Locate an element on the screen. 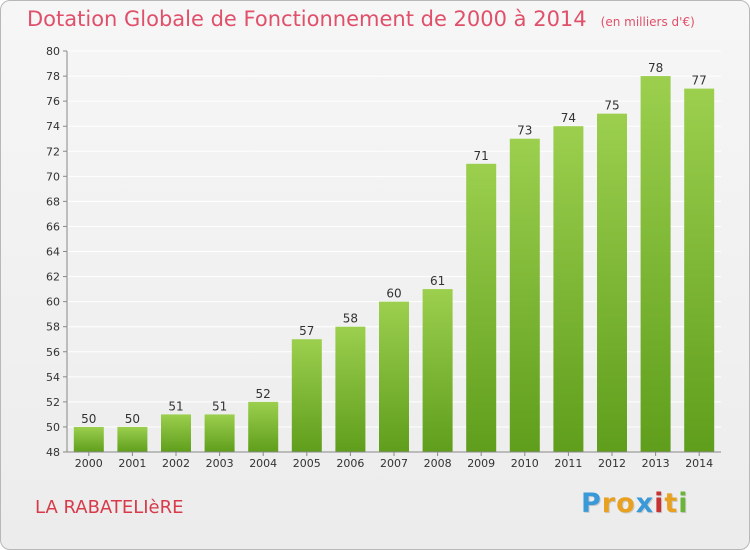 This screenshot has height=550, width=750. commune-name: LA RABATELIèRE is located at coordinates (109, 507).